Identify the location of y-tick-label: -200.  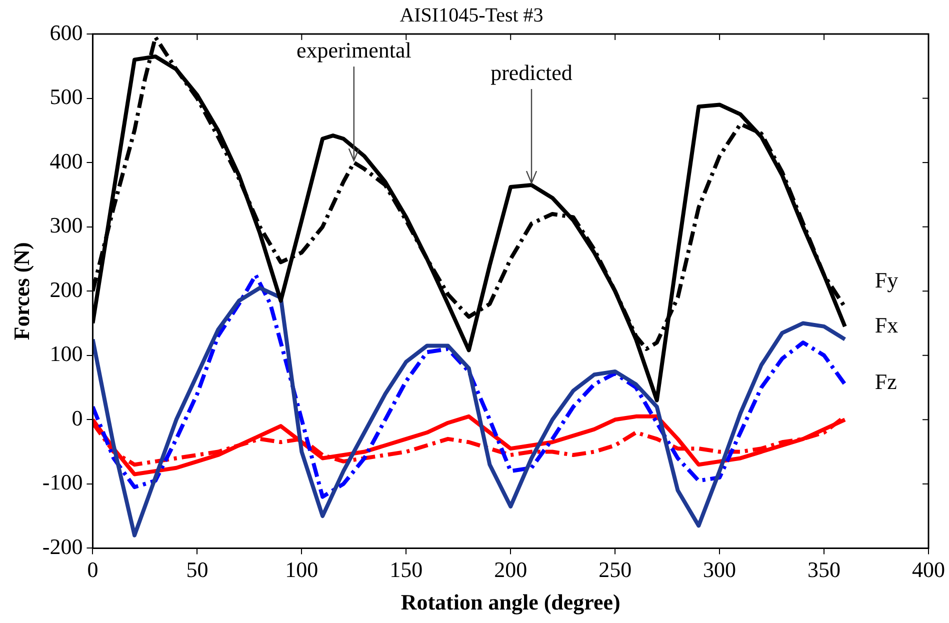
(62, 546).